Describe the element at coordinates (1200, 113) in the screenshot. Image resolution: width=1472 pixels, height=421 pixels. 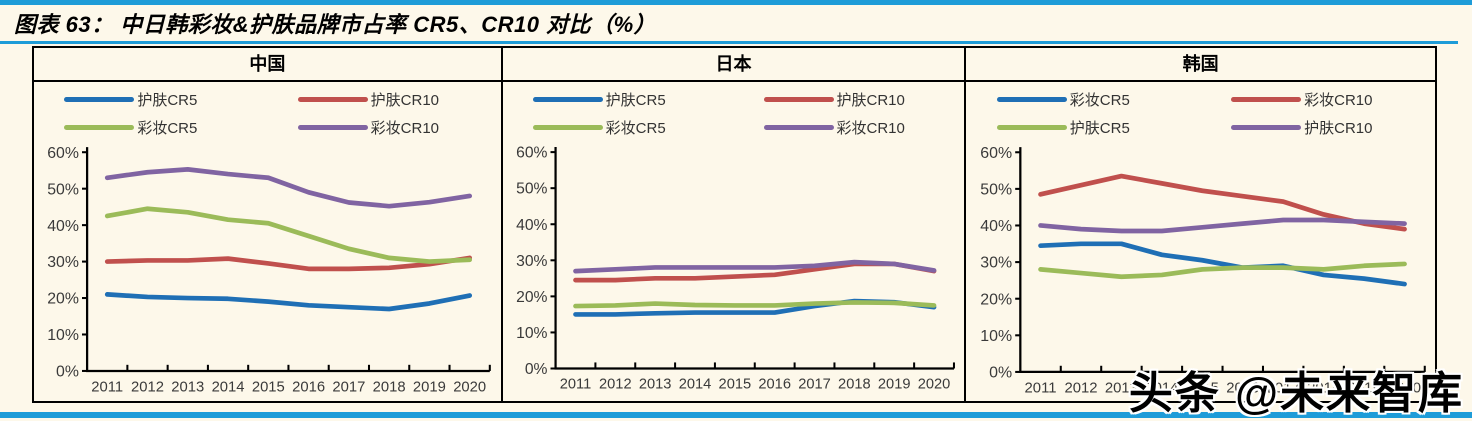
I see `legend-korea: 彩妆CR5 彩妆CR10 护肤CR5 护肤CR10` at that location.